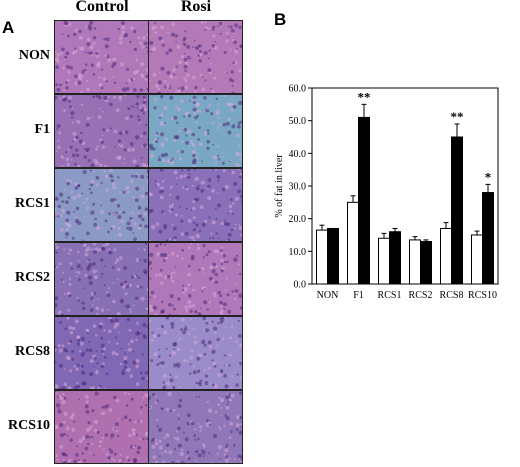 This screenshot has height=467, width=520. I want to click on bar-rcs1-control, so click(384, 261).